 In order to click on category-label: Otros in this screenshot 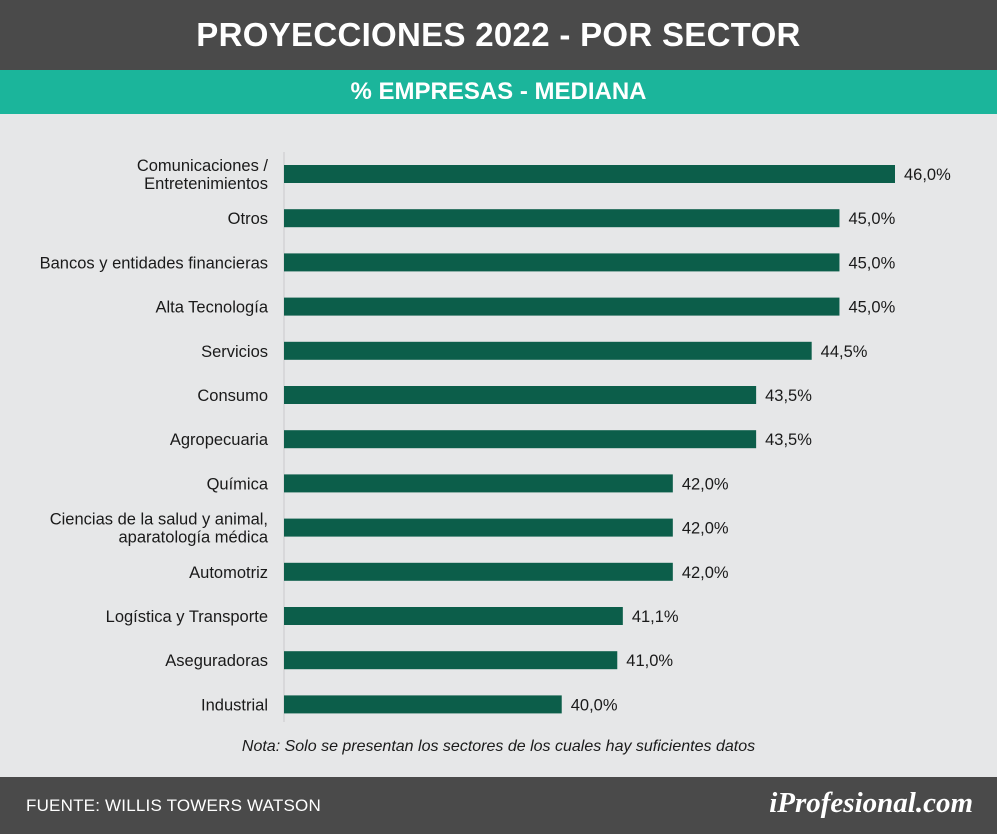, I will do `click(248, 219)`.